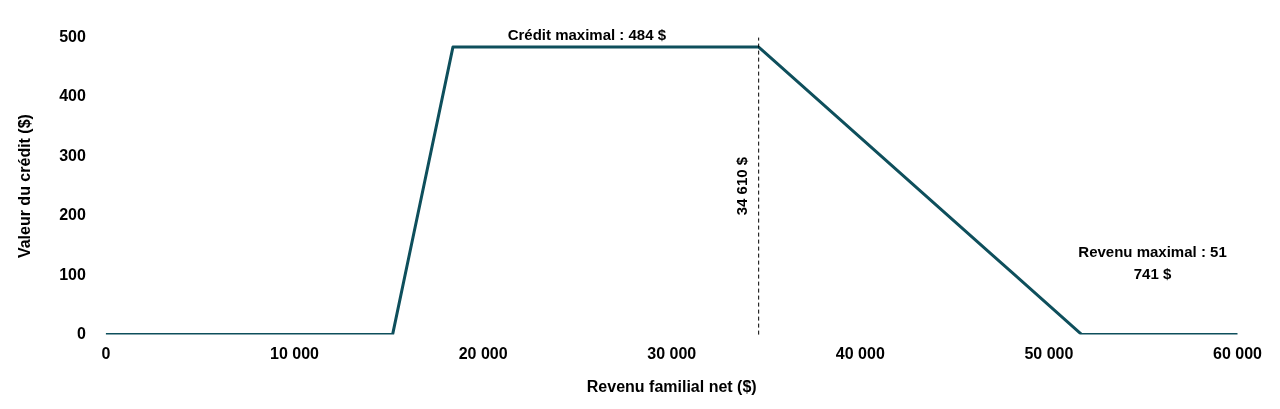  What do you see at coordinates (295, 353) in the screenshot?
I see `x-tick-label: 10 000` at bounding box center [295, 353].